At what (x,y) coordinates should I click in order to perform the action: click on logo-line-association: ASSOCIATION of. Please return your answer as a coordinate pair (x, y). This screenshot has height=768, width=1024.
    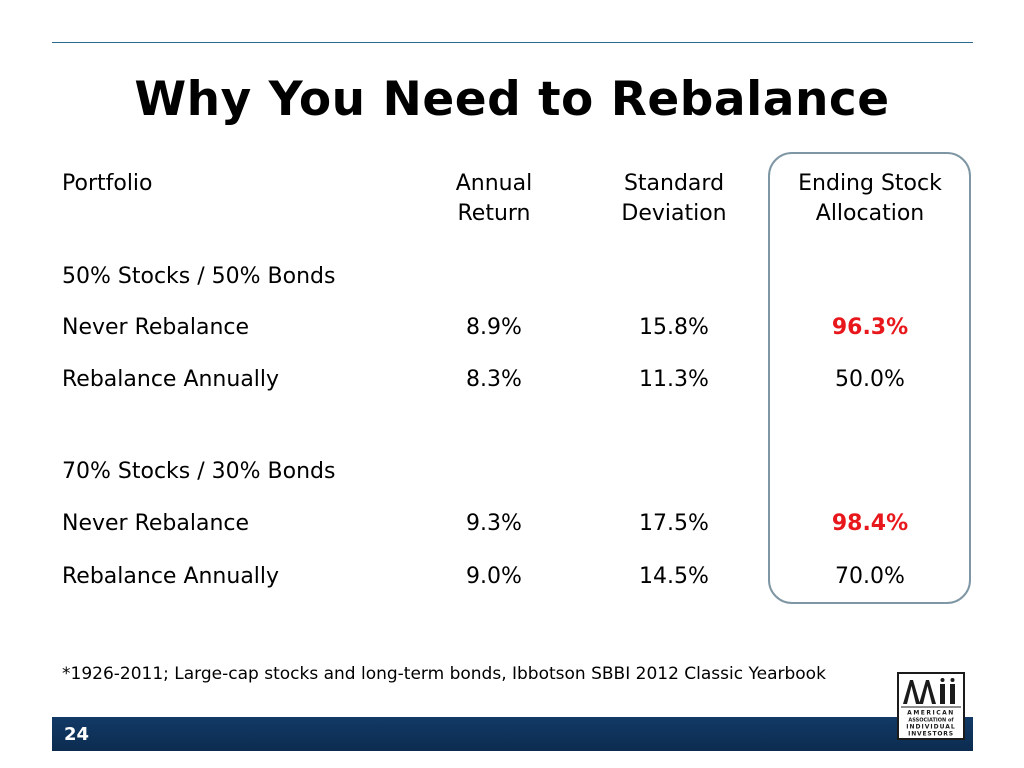
    Looking at the image, I should click on (931, 721).